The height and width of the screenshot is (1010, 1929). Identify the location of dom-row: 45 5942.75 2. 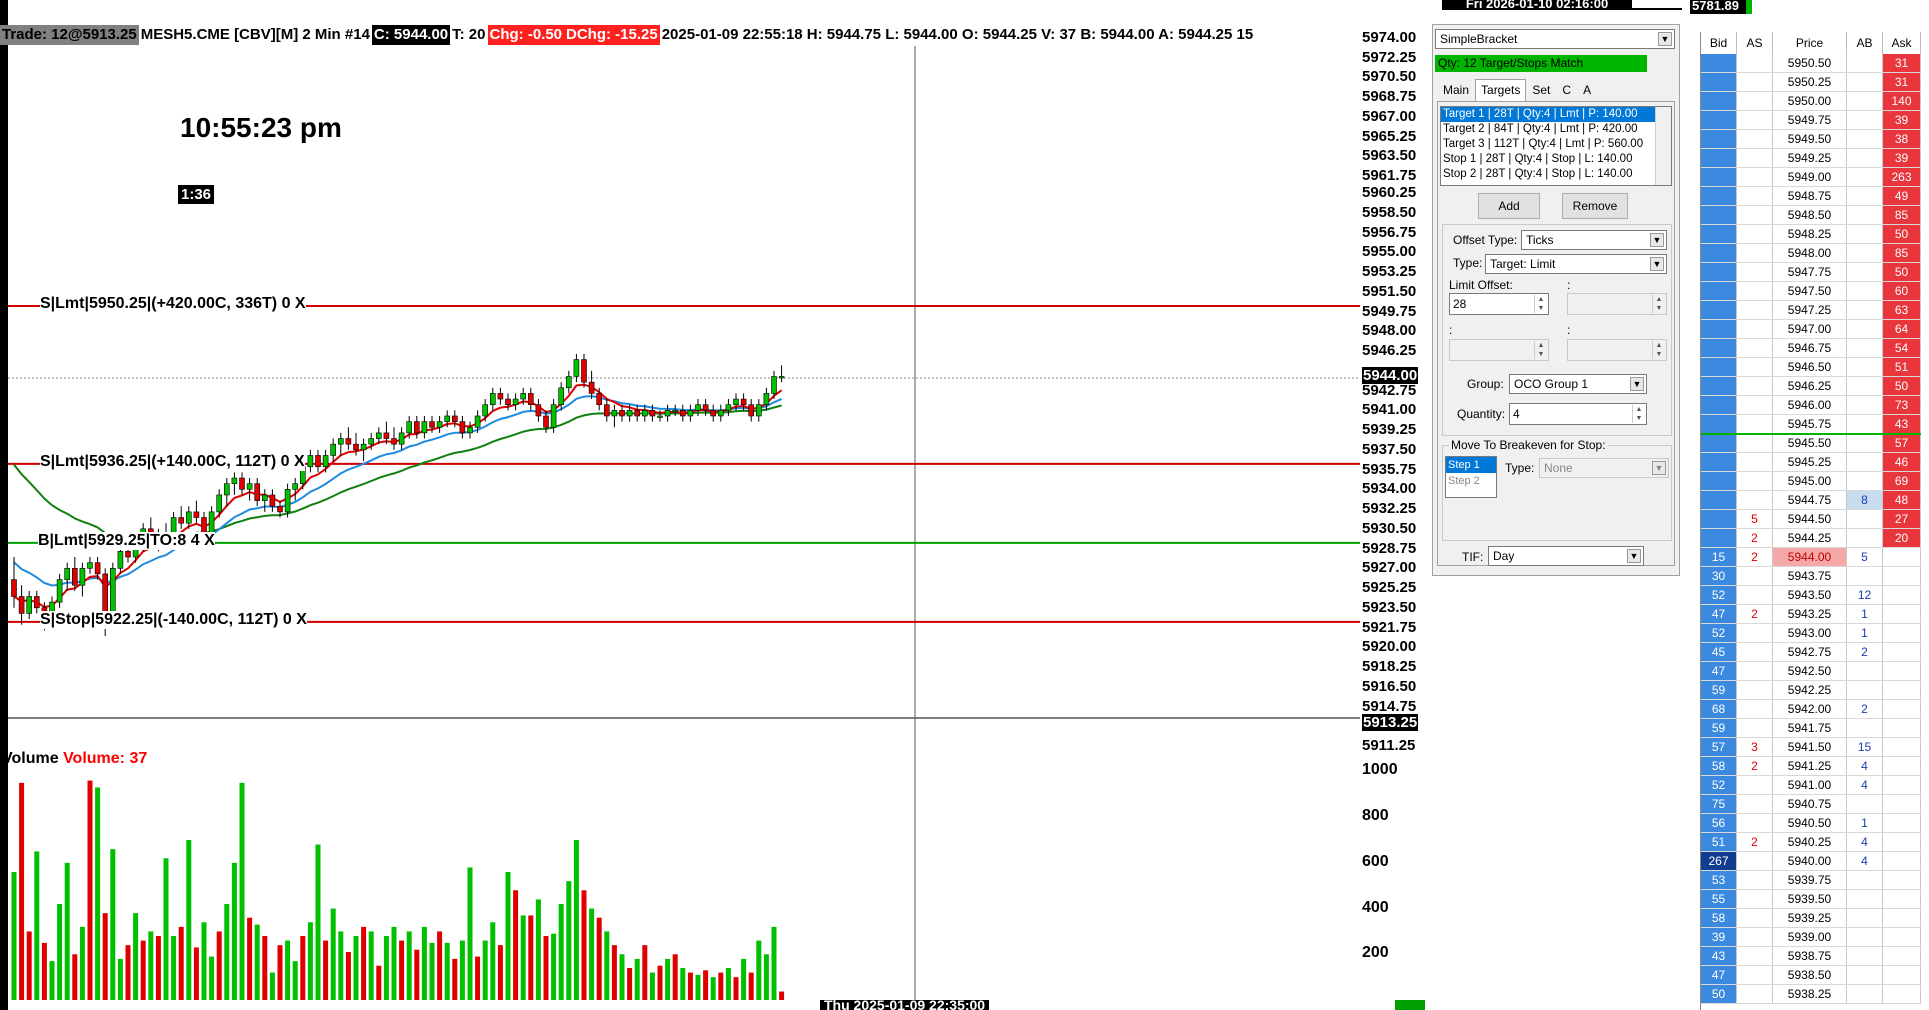
(1811, 652).